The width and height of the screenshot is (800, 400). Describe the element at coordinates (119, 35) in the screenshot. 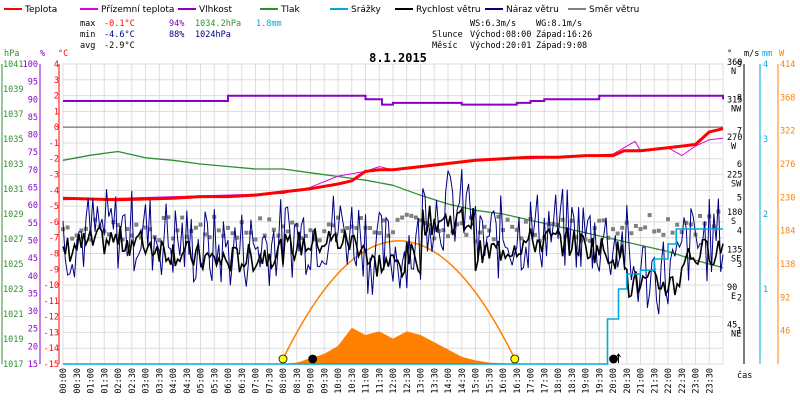

I see `stat-min-temp: -4.6°C` at that location.